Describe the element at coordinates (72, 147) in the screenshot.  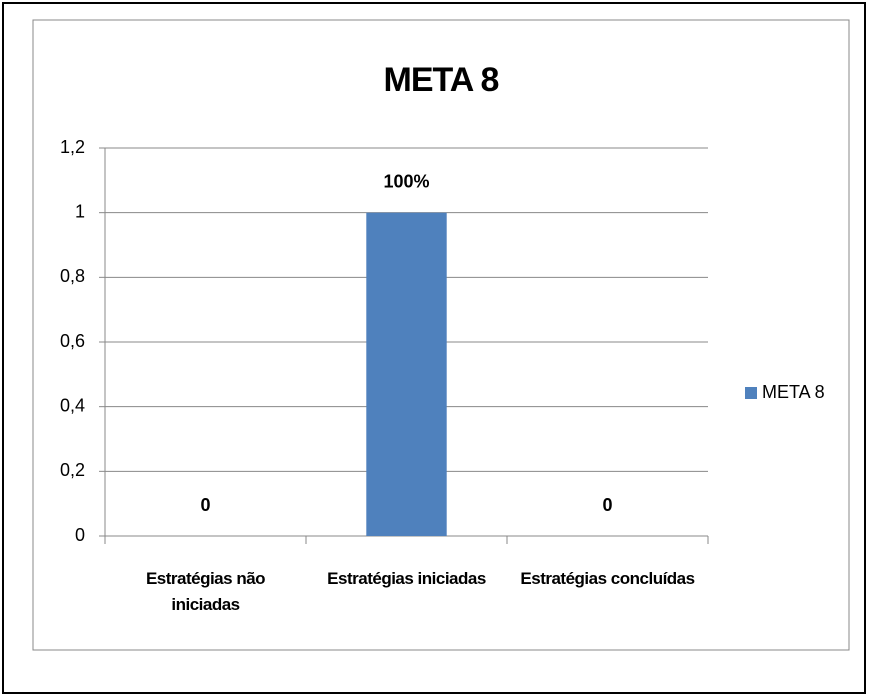
I see `y-tick-label: 1,2` at that location.